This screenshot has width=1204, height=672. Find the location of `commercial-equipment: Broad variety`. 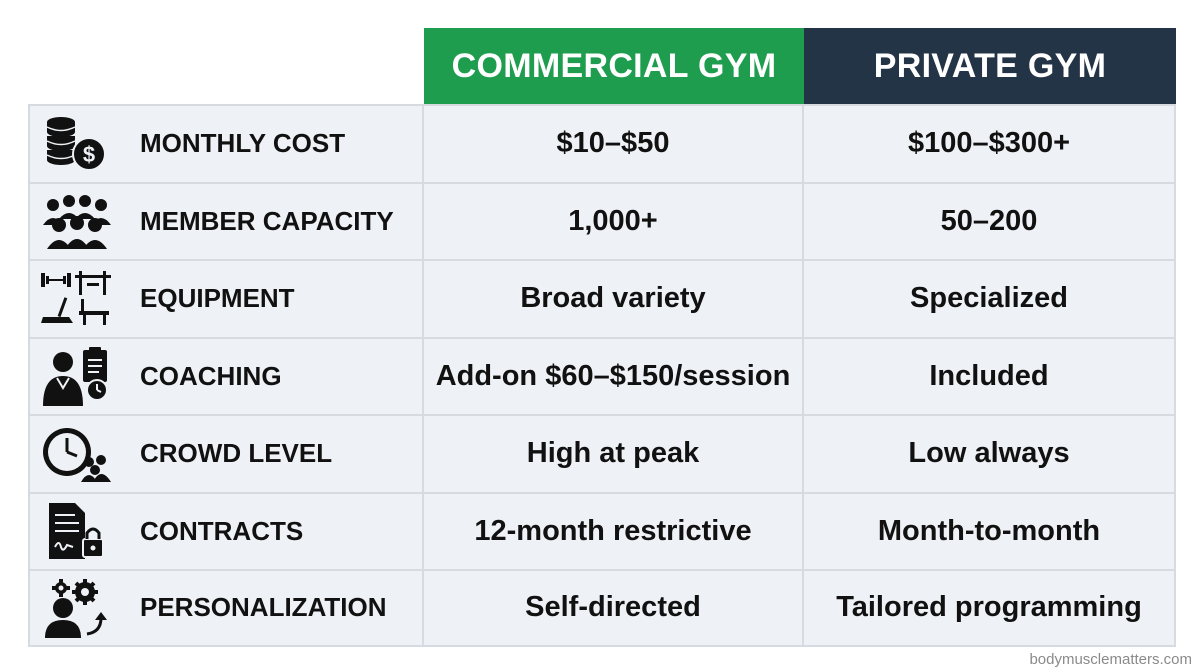

commercial-equipment: Broad variety is located at coordinates (614, 298).